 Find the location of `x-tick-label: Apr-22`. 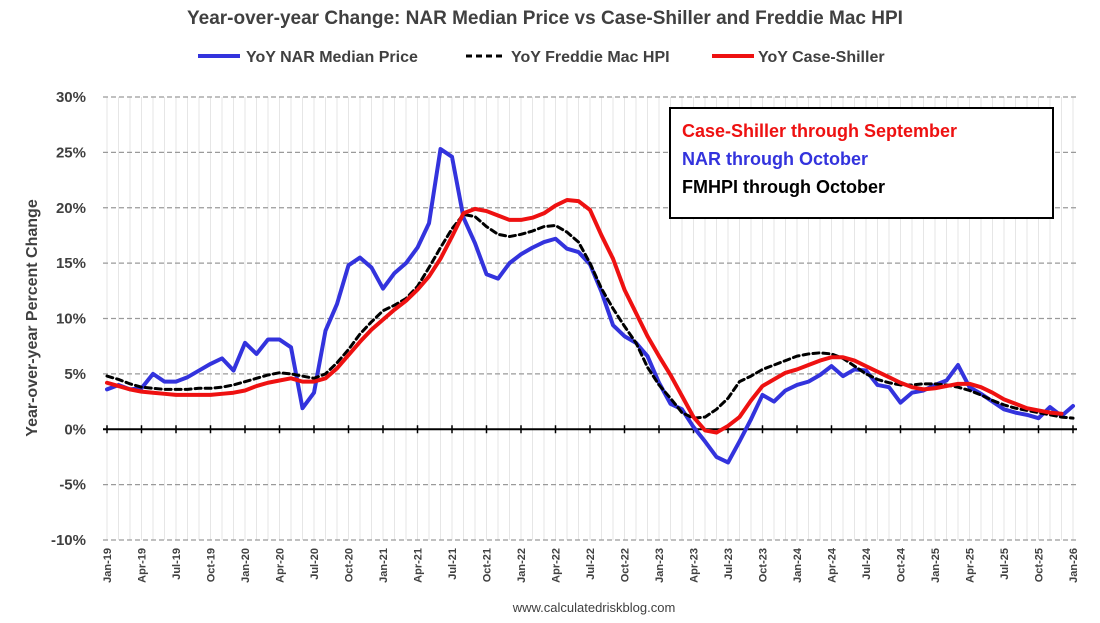

x-tick-label: Apr-22 is located at coordinates (557, 565).